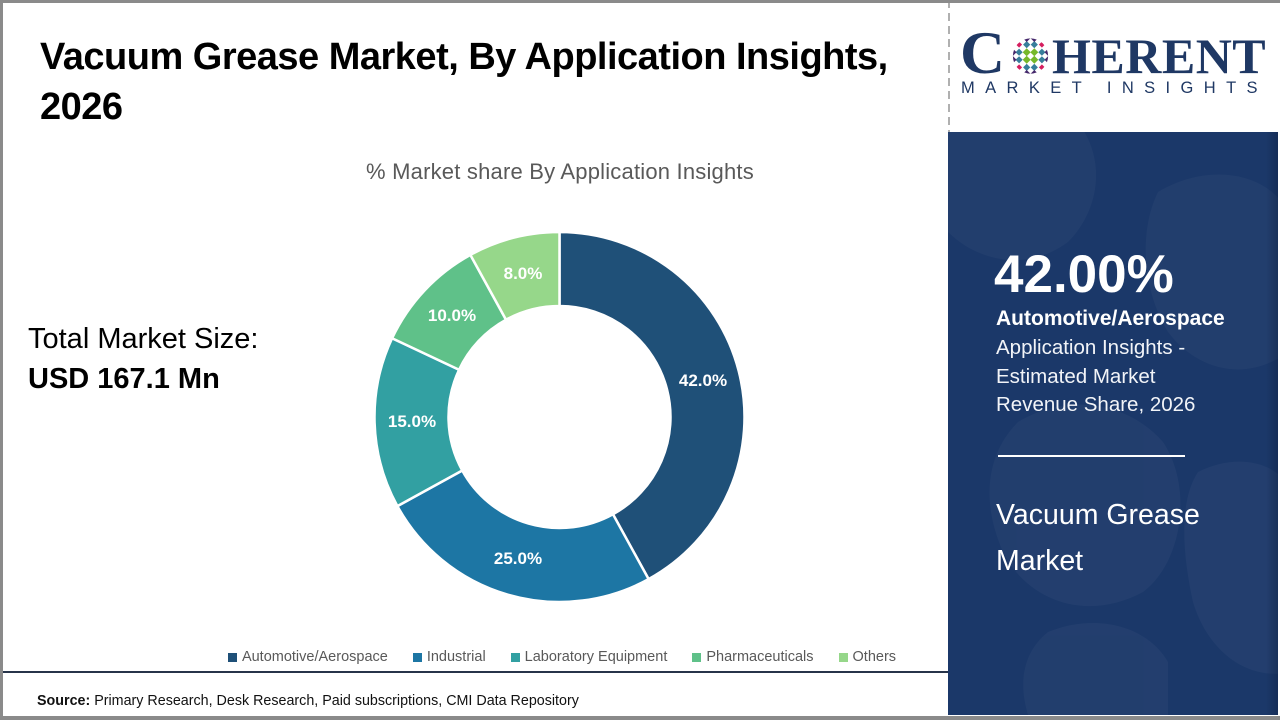  Describe the element at coordinates (1114, 88) in the screenshot. I see `svg-text: MARKET INSIGHTS` at that location.